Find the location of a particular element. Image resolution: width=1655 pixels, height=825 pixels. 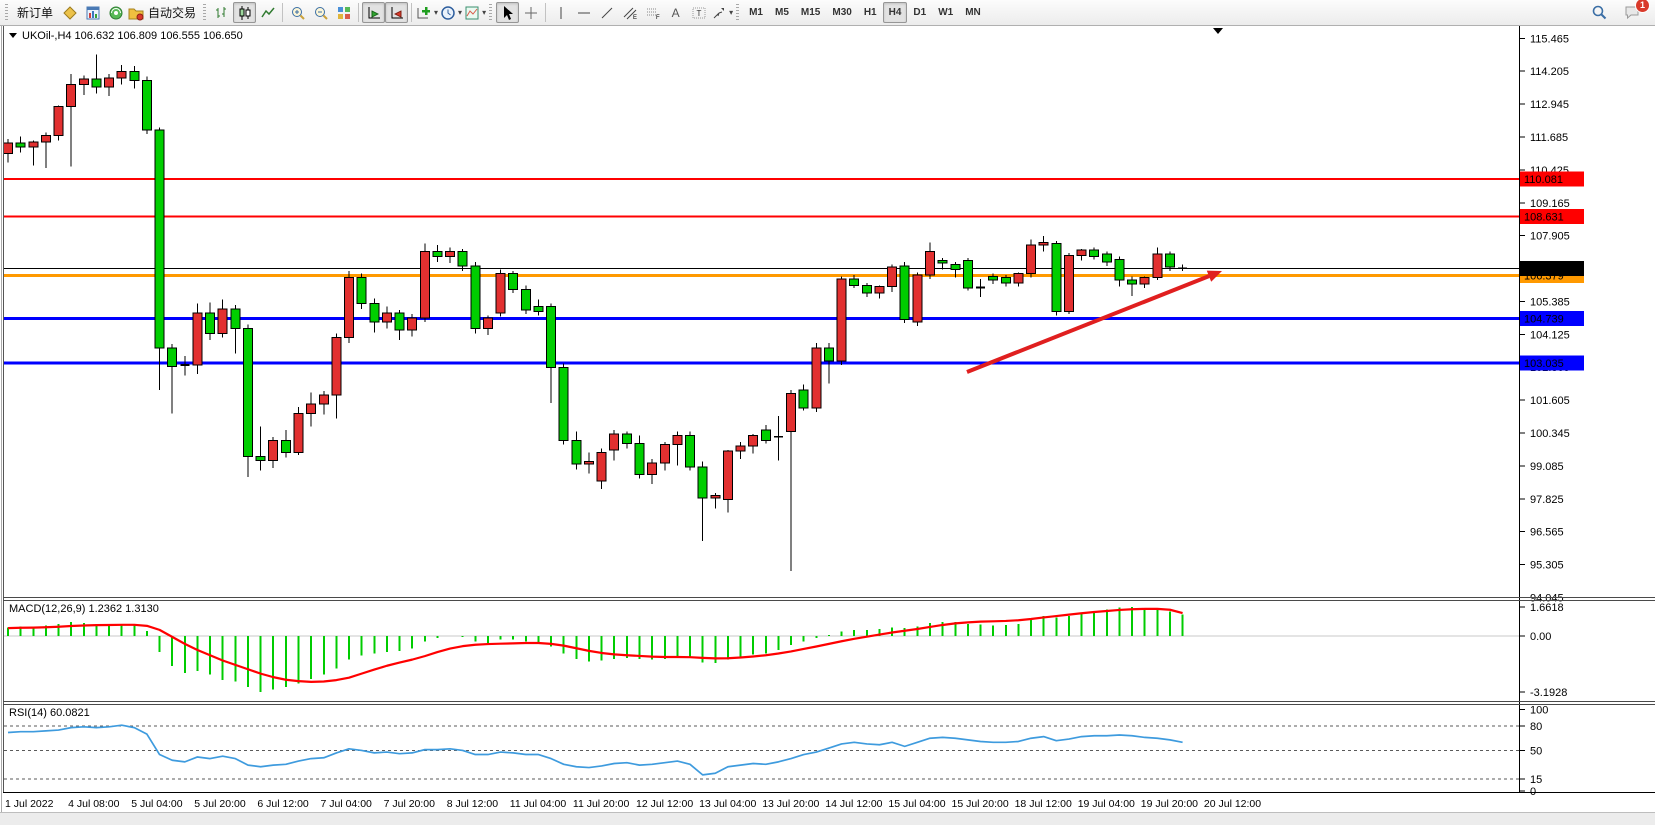

timeframe-m30-button: M30 is located at coordinates (842, 12).